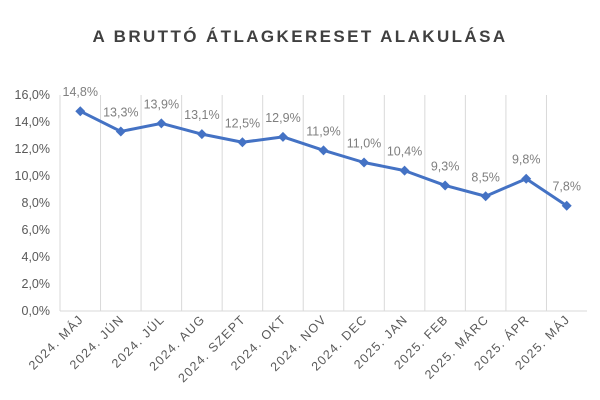 This screenshot has width=600, height=400. I want to click on y-tick-label: 8,0%, so click(36, 203).